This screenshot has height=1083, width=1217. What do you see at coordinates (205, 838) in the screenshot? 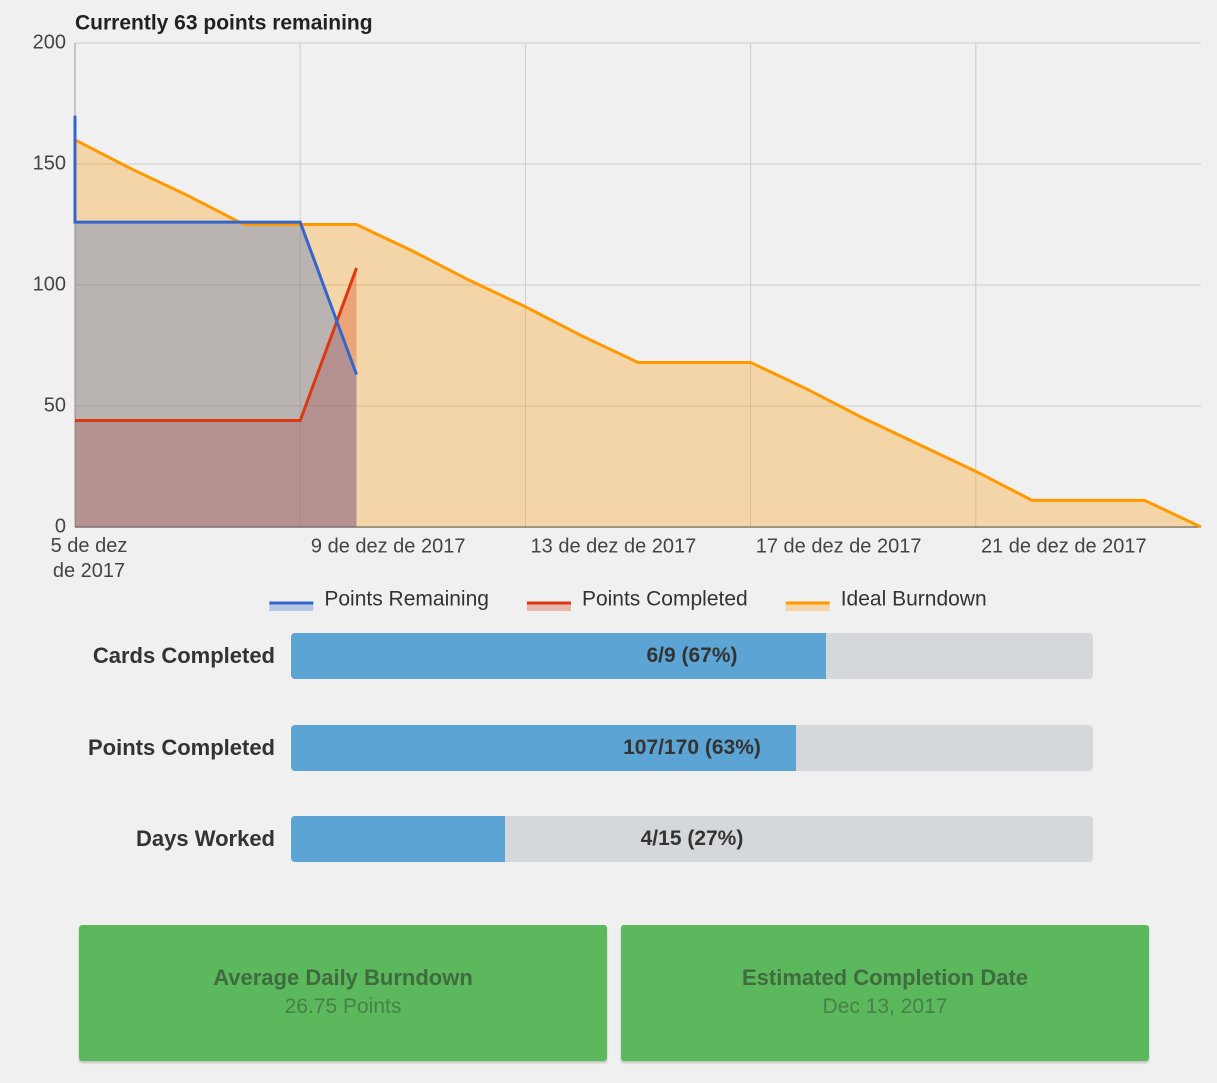
I see `progress-label: Days Worked` at bounding box center [205, 838].